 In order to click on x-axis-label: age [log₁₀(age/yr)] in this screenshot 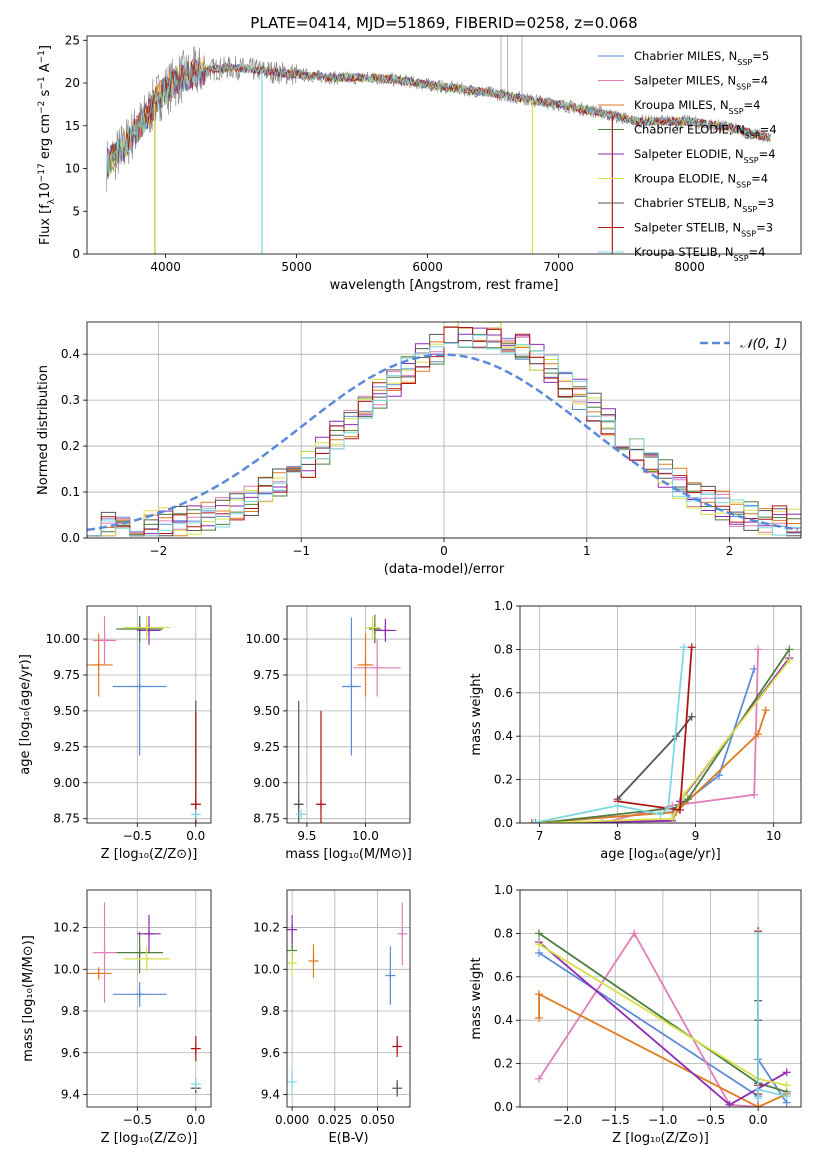, I will do `click(660, 854)`.